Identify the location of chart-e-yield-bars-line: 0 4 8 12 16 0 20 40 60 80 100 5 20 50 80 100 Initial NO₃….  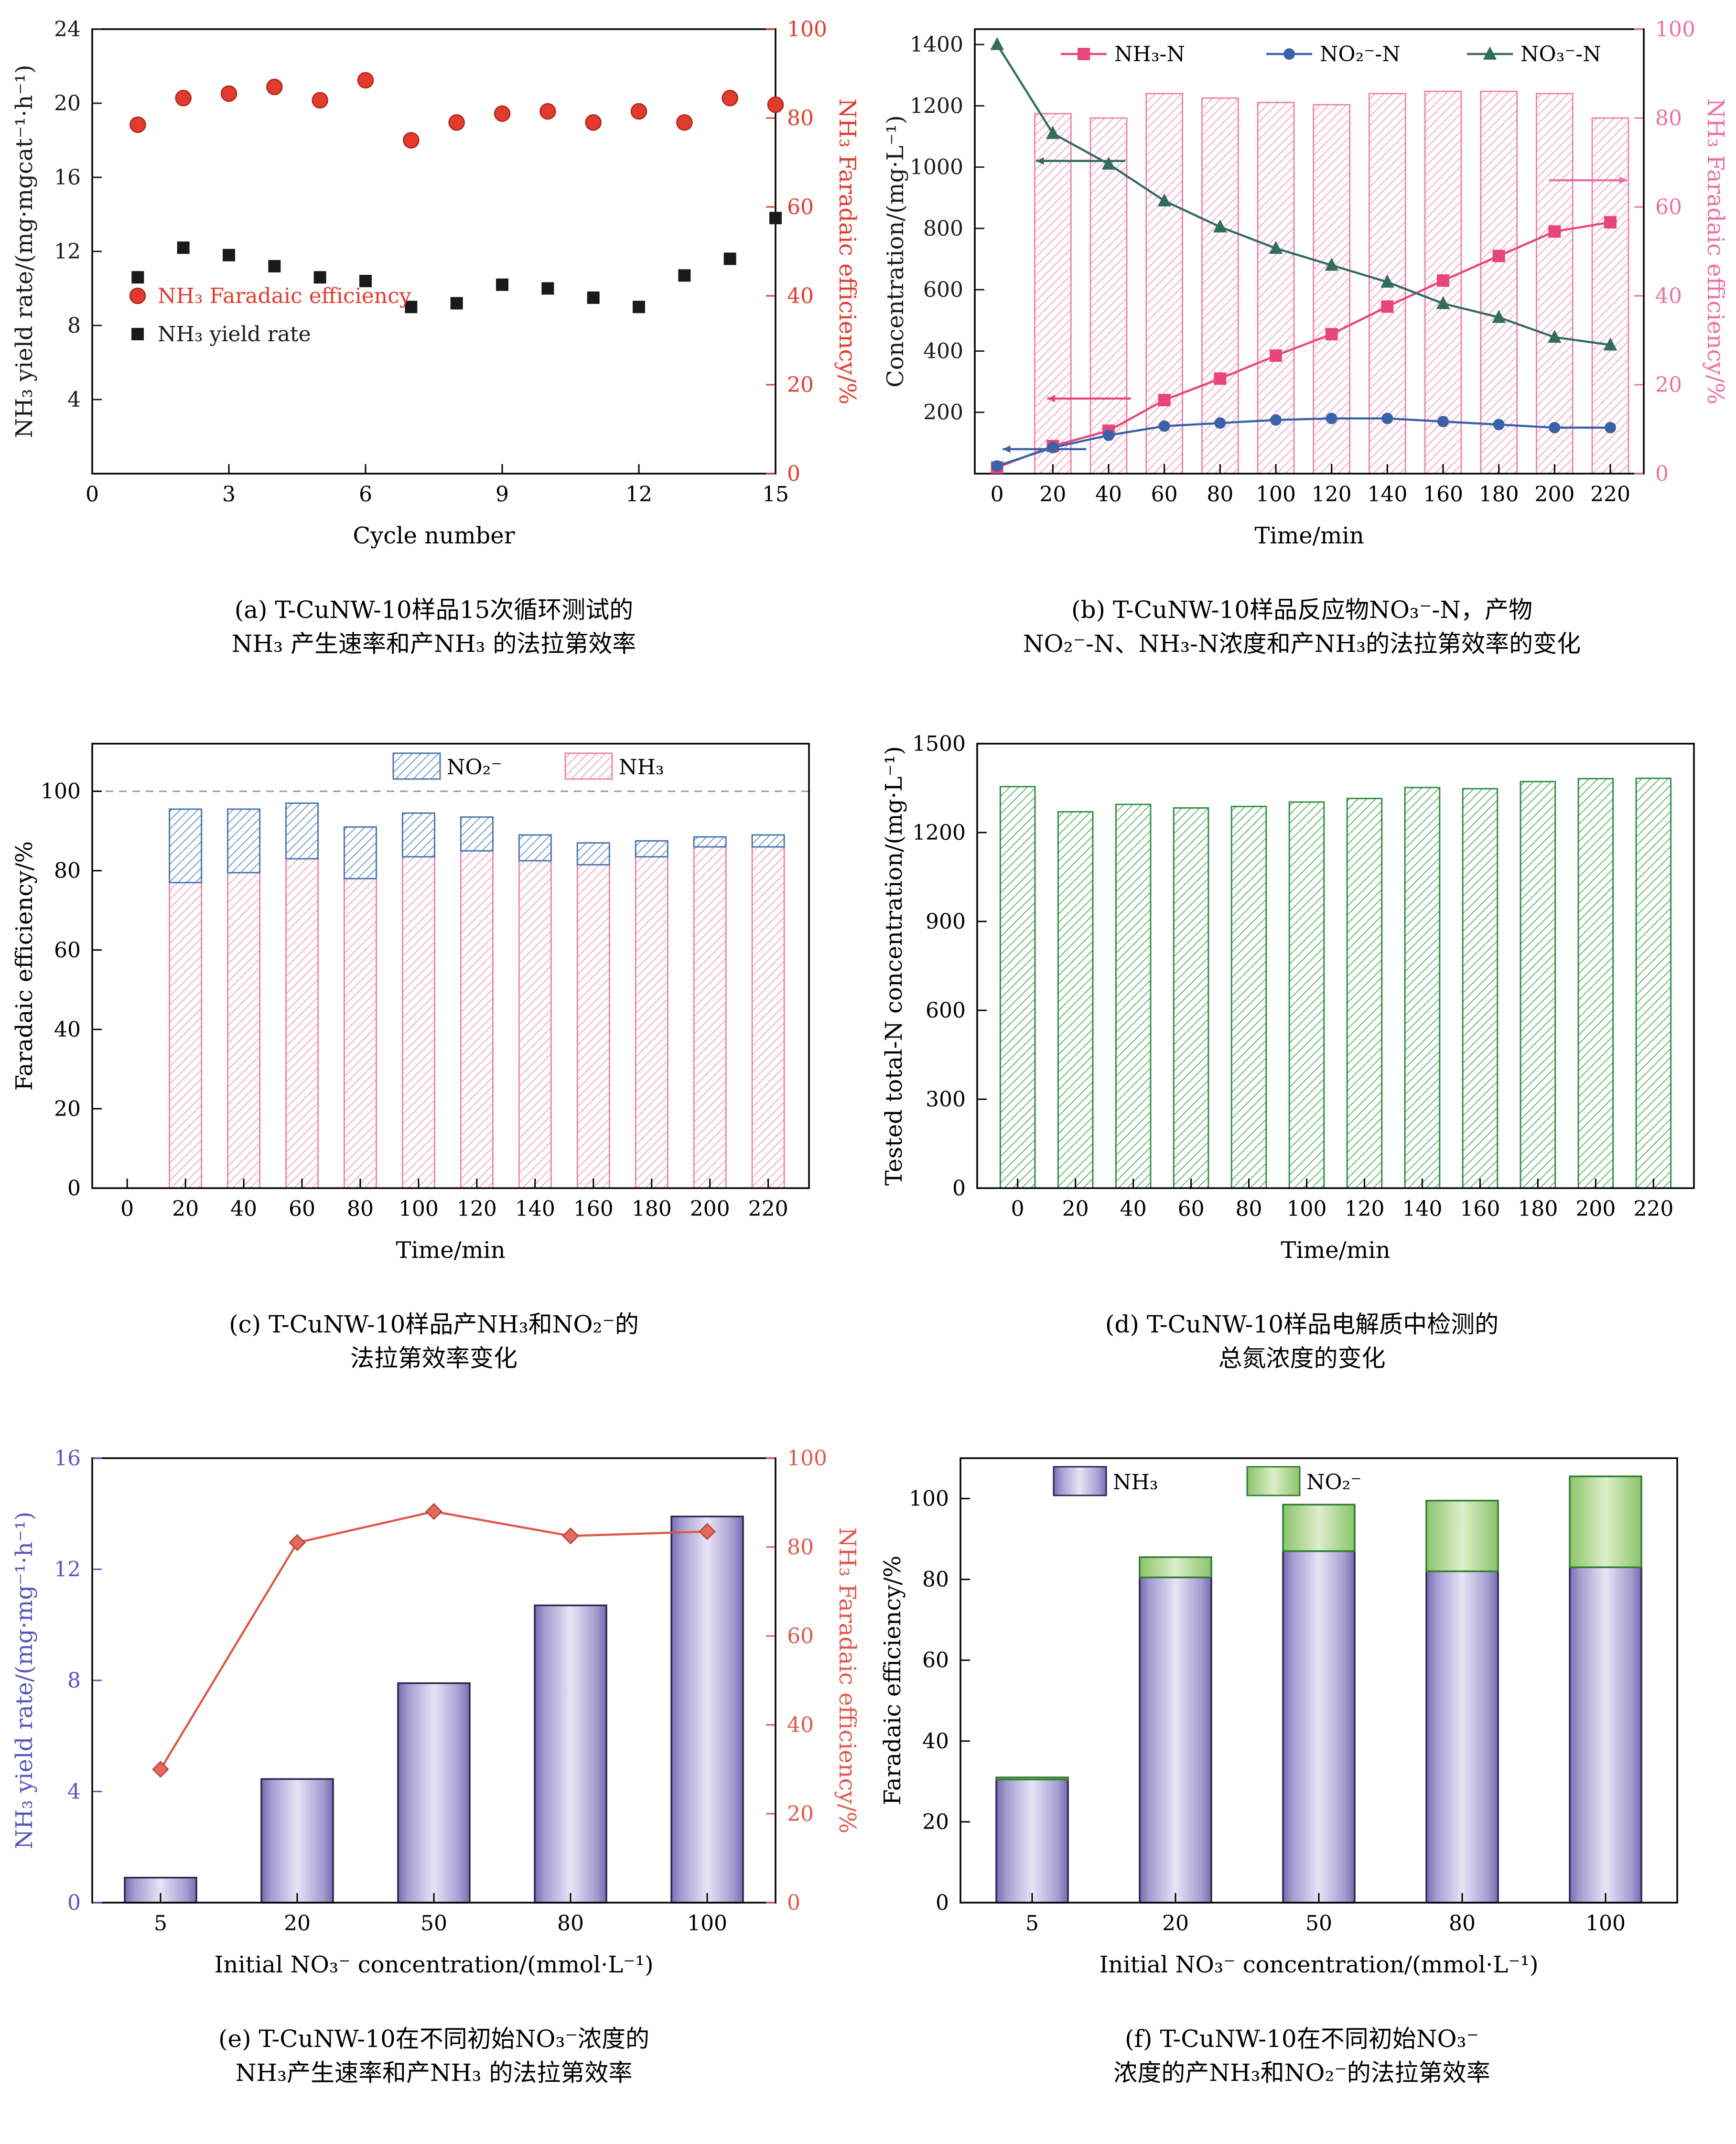
(436, 1712).